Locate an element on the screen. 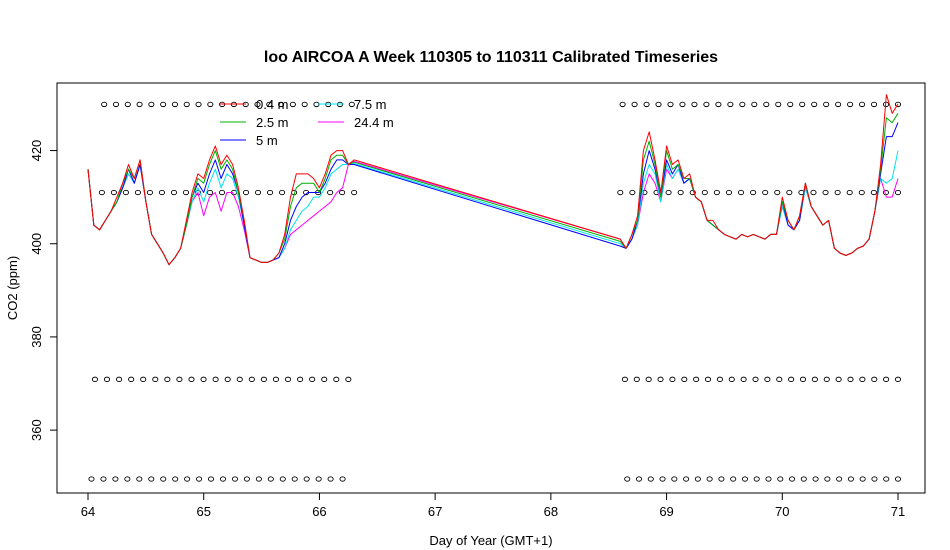  x-tick-label: 64 is located at coordinates (88, 511).